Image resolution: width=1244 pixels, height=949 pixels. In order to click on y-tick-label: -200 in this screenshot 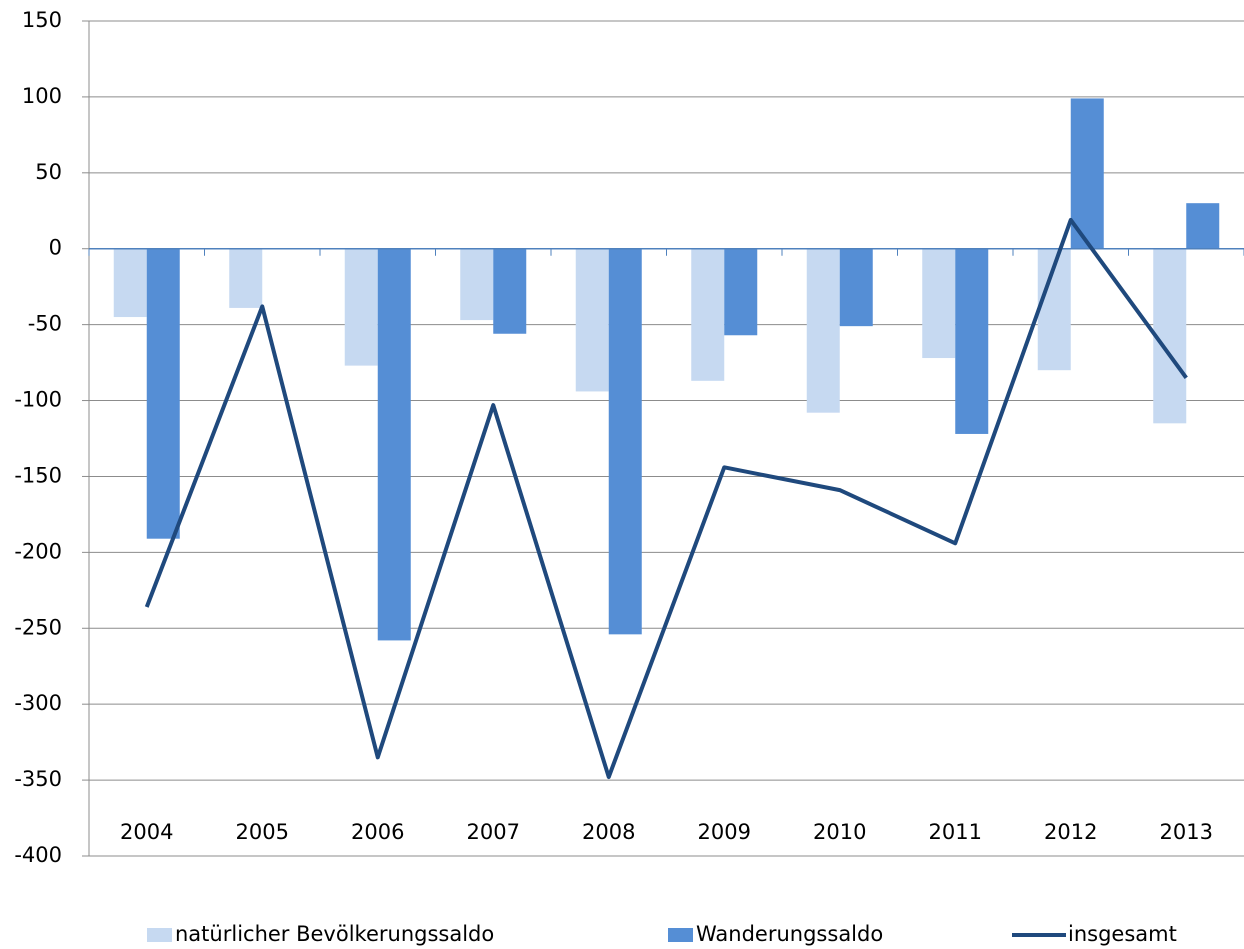, I will do `click(38, 551)`.